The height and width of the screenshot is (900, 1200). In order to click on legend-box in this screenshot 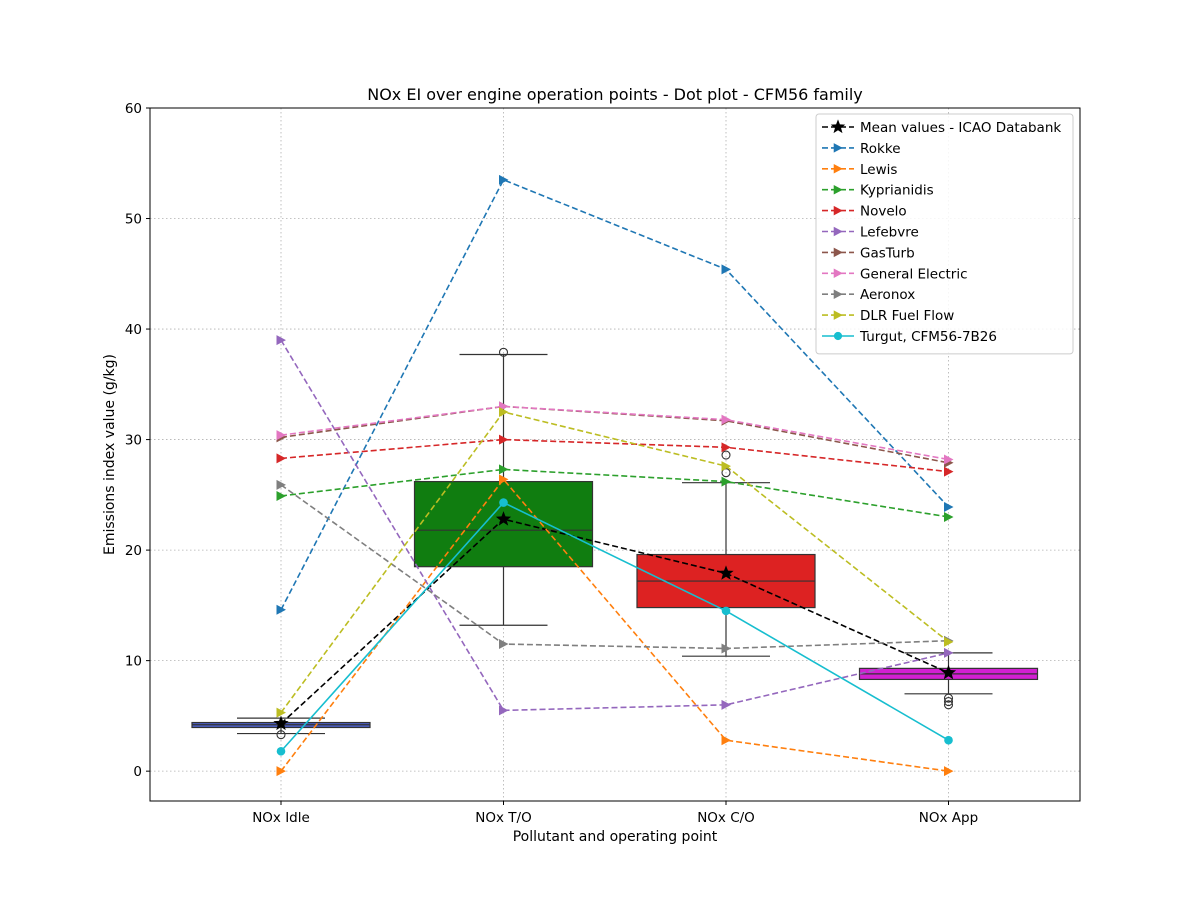, I will do `click(944, 234)`.